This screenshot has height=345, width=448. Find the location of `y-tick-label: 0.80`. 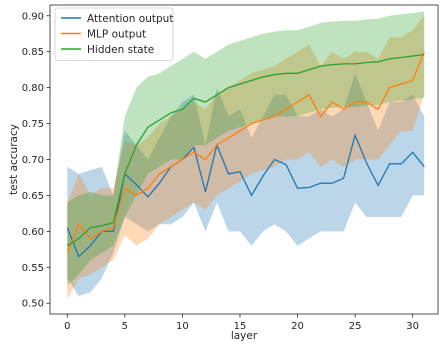

y-tick-label: 0.80 is located at coordinates (33, 88).